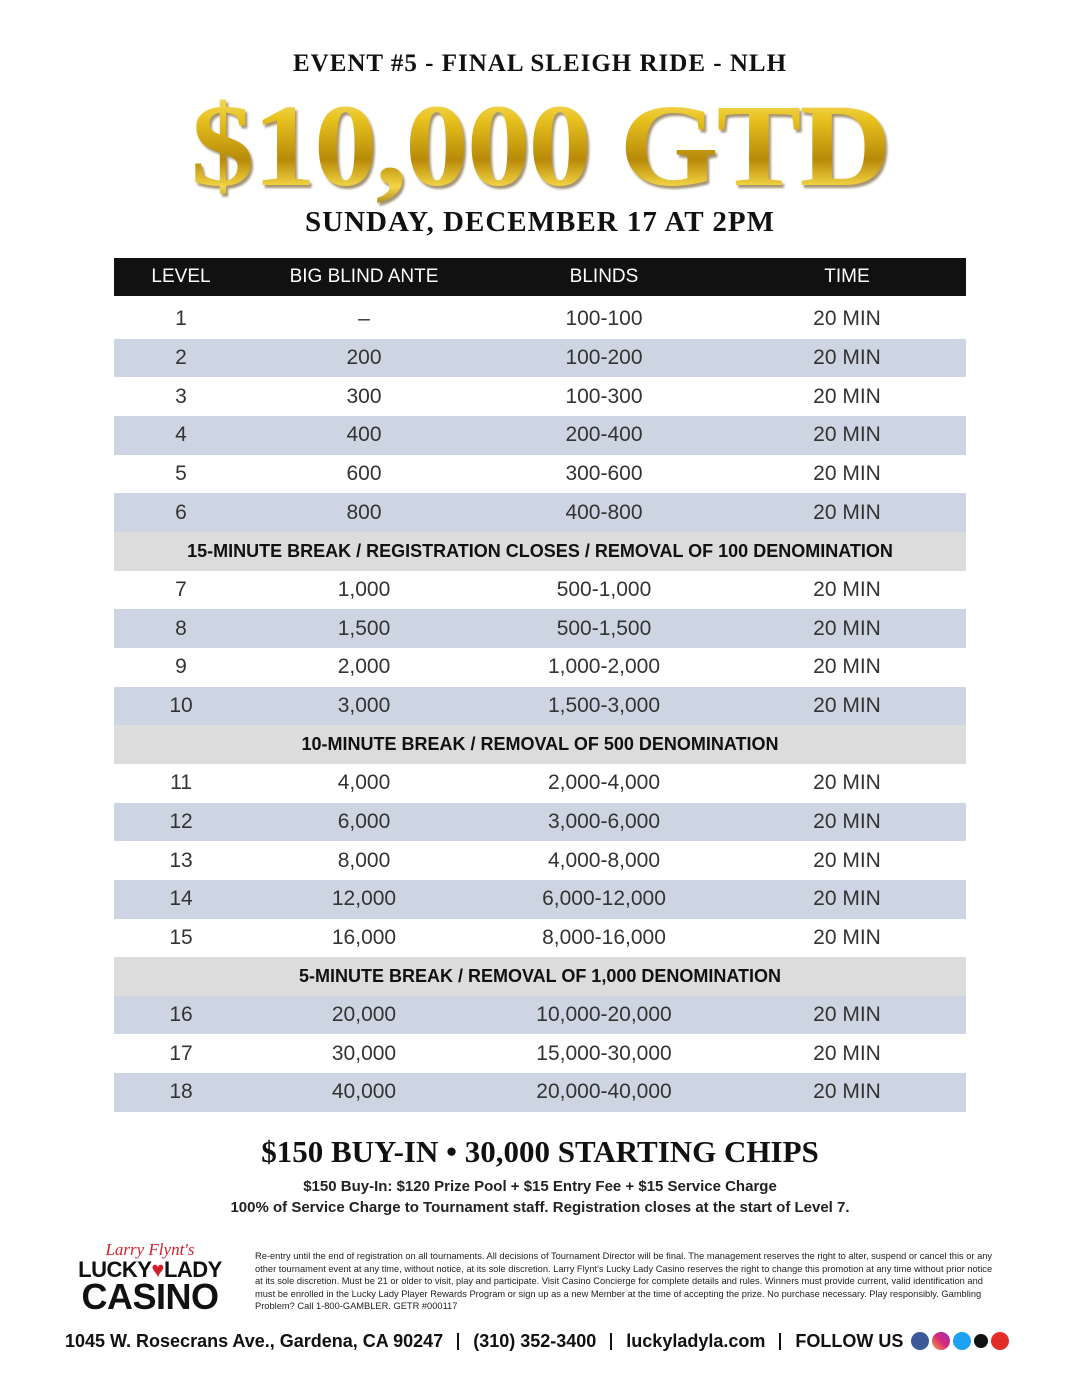  What do you see at coordinates (181, 319) in the screenshot?
I see `cell: 1` at bounding box center [181, 319].